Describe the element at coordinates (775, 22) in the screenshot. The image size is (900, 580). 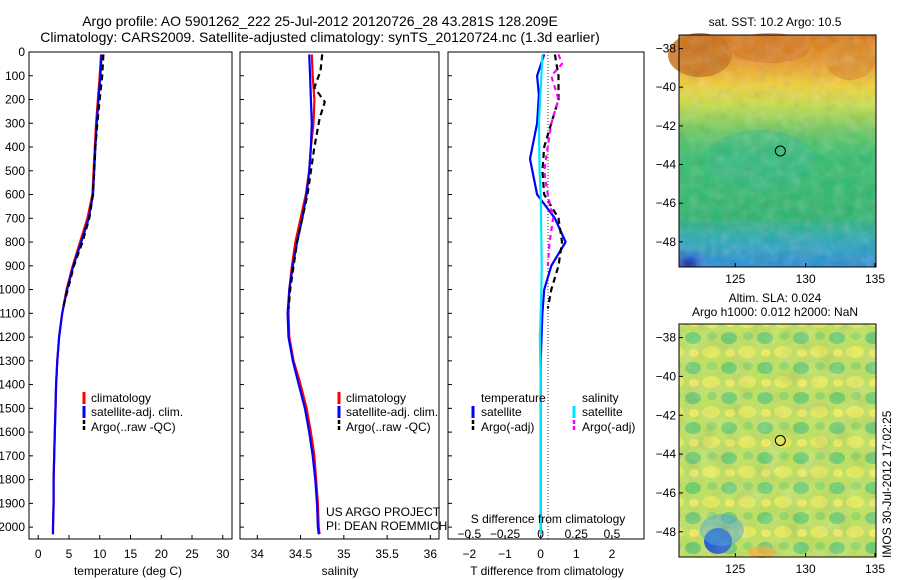
I see `sst-map-title: sat. SST: 10.2 Argo: 10.5` at that location.